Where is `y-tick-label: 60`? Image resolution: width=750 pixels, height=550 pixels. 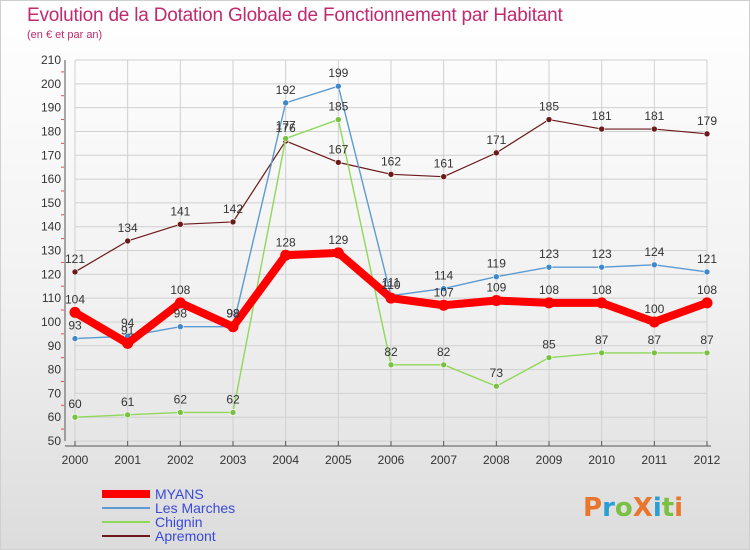
y-tick-label: 60 is located at coordinates (55, 417).